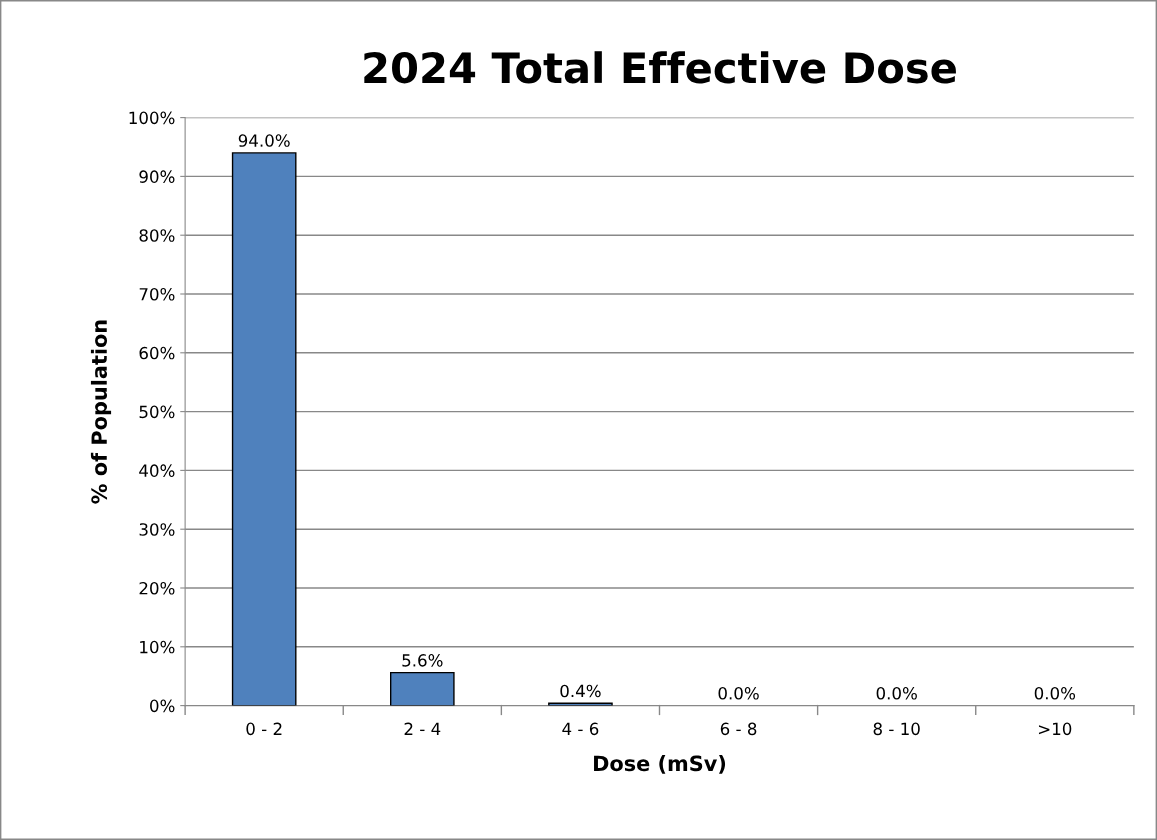 Image resolution: width=1157 pixels, height=840 pixels. Describe the element at coordinates (157, 470) in the screenshot. I see `y-tick-label: 40%` at that location.